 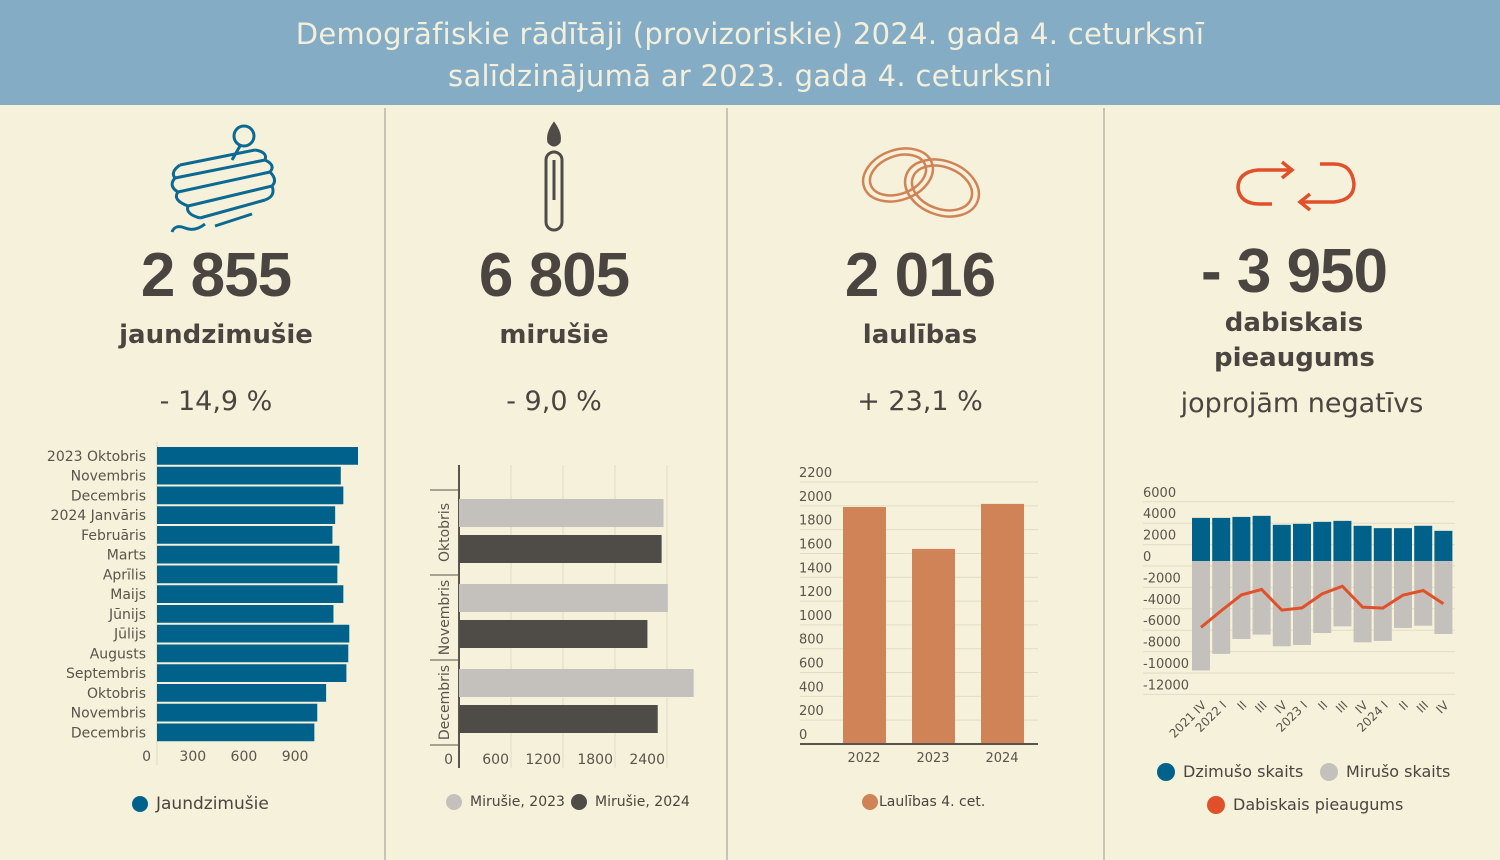 I want to click on tick-label: -8000, so click(x=1162, y=643).